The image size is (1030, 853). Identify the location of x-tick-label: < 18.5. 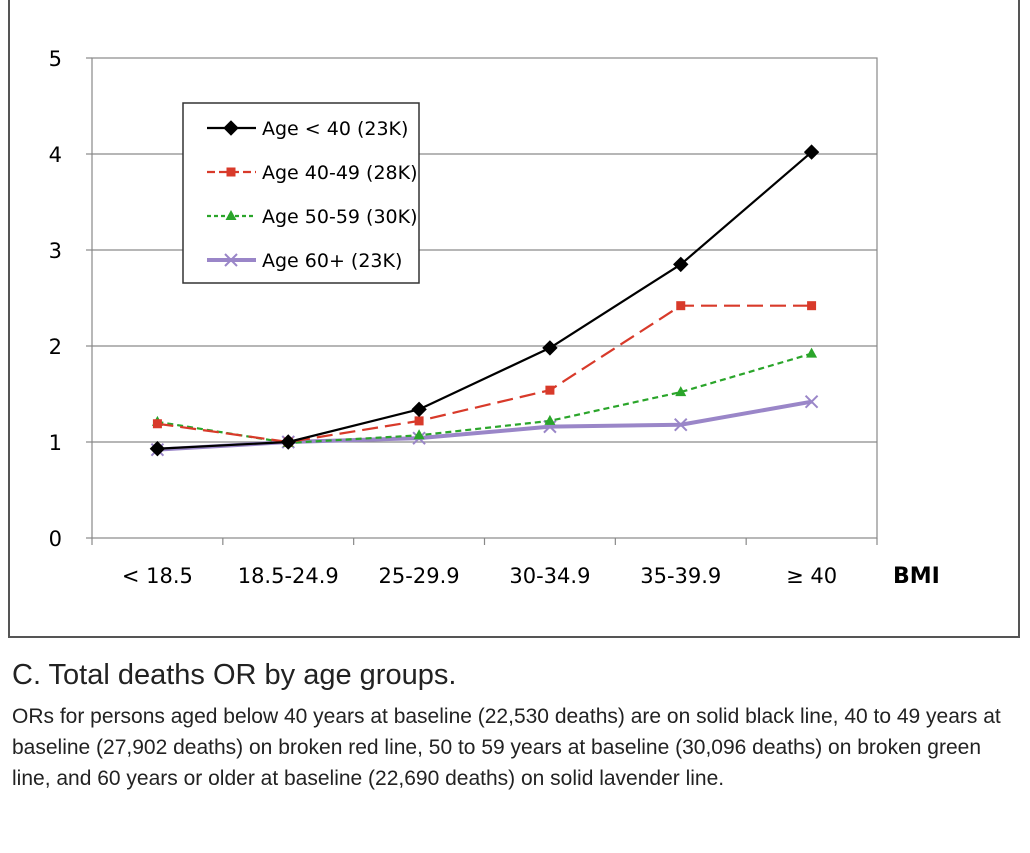
(157, 576).